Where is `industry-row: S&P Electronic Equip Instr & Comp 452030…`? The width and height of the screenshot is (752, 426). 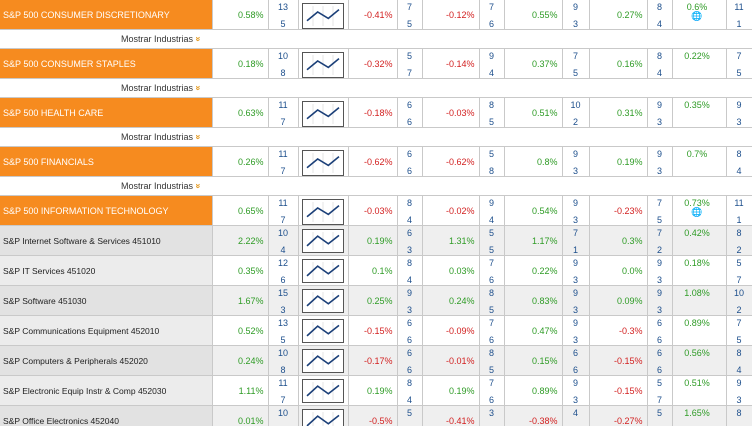 industry-row: S&P Electronic Equip Instr & Comp 452030… is located at coordinates (376, 390).